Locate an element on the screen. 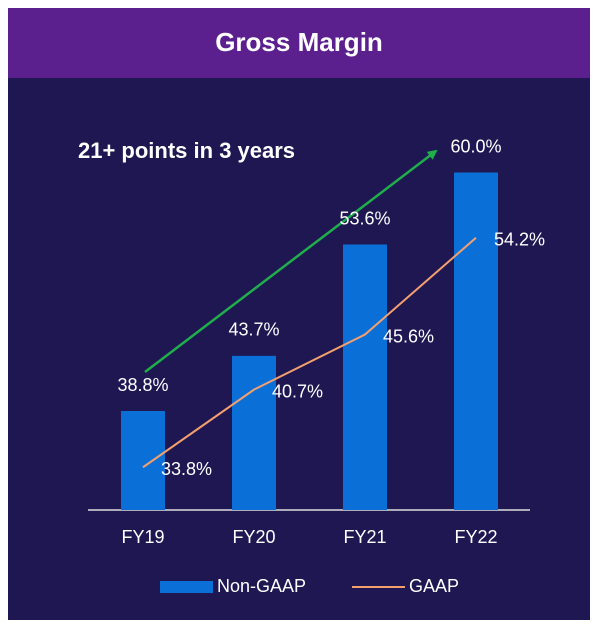 This screenshot has height=626, width=597. data-label: 54.2% is located at coordinates (519, 240).